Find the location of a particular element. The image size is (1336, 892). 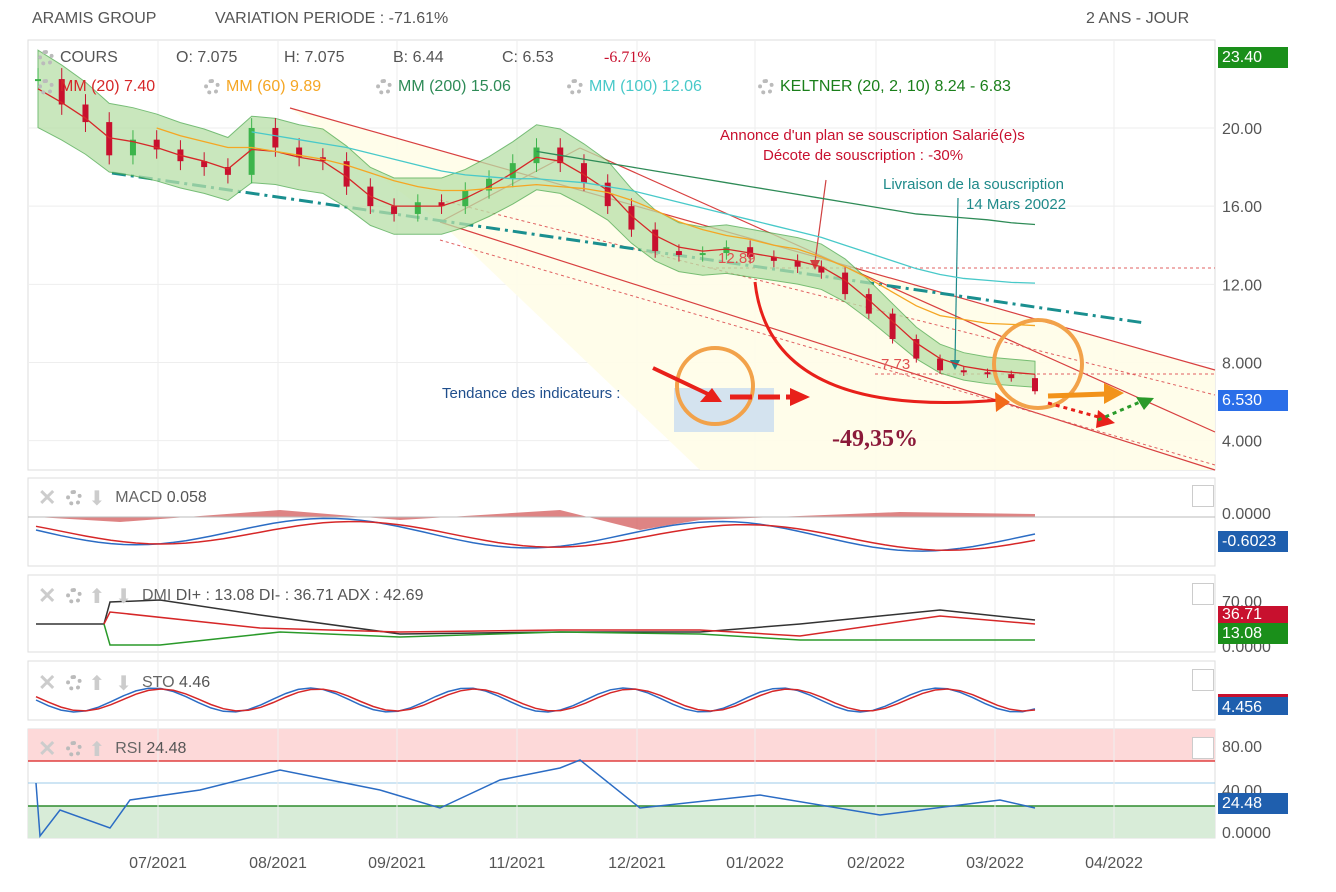

legend-low: B: 6.44 is located at coordinates (418, 57).